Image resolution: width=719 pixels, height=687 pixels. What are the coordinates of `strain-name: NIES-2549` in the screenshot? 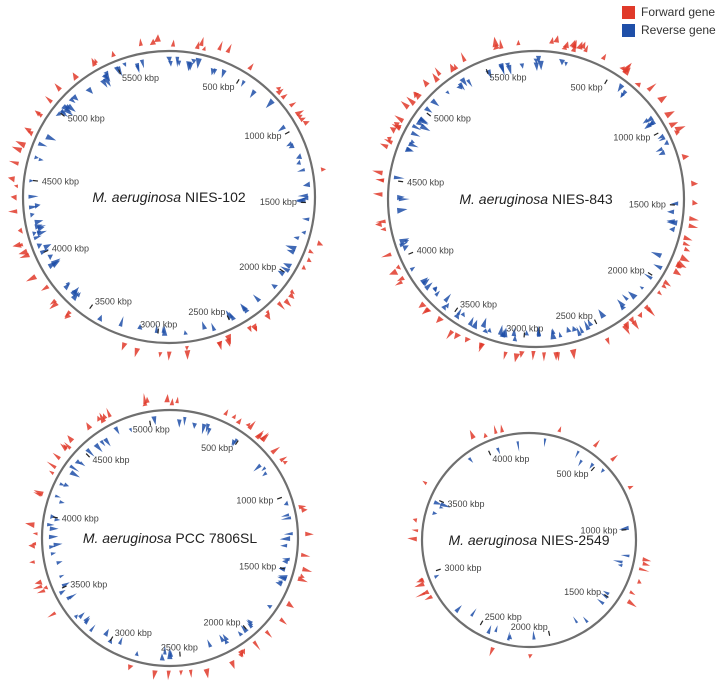 It's located at (573, 540).